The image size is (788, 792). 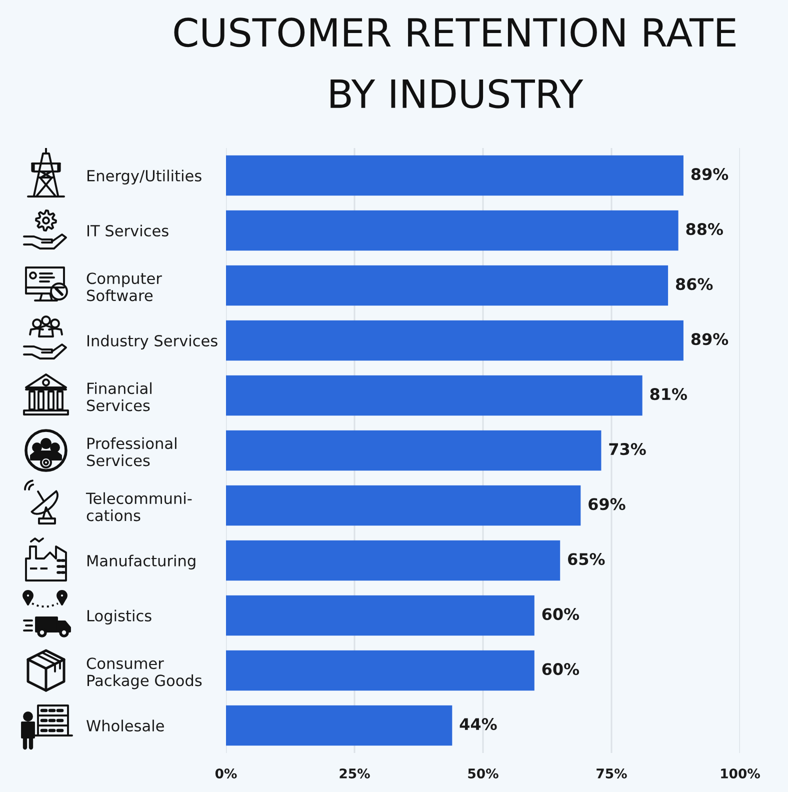 What do you see at coordinates (627, 449) in the screenshot?
I see `data-label: 73%` at bounding box center [627, 449].